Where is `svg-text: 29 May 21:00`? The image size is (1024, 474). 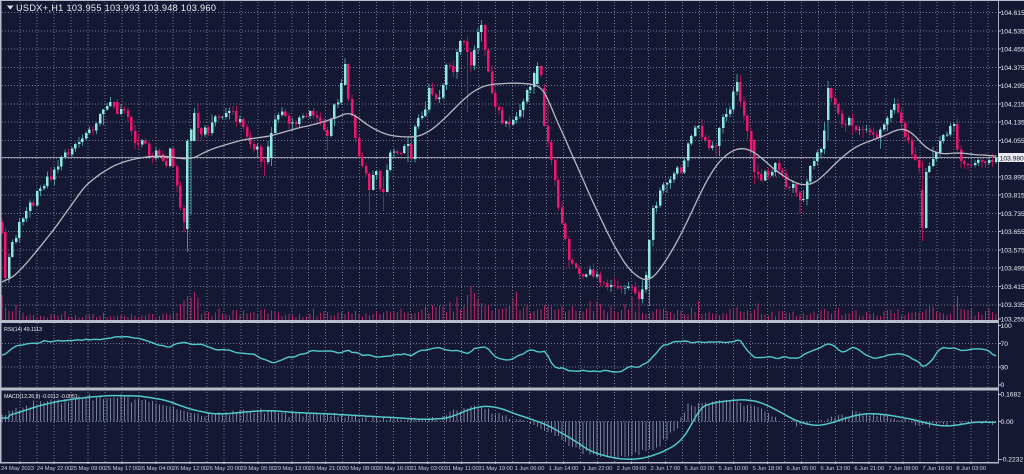
svg-text: 29 May 21:00 is located at coordinates (325, 469).